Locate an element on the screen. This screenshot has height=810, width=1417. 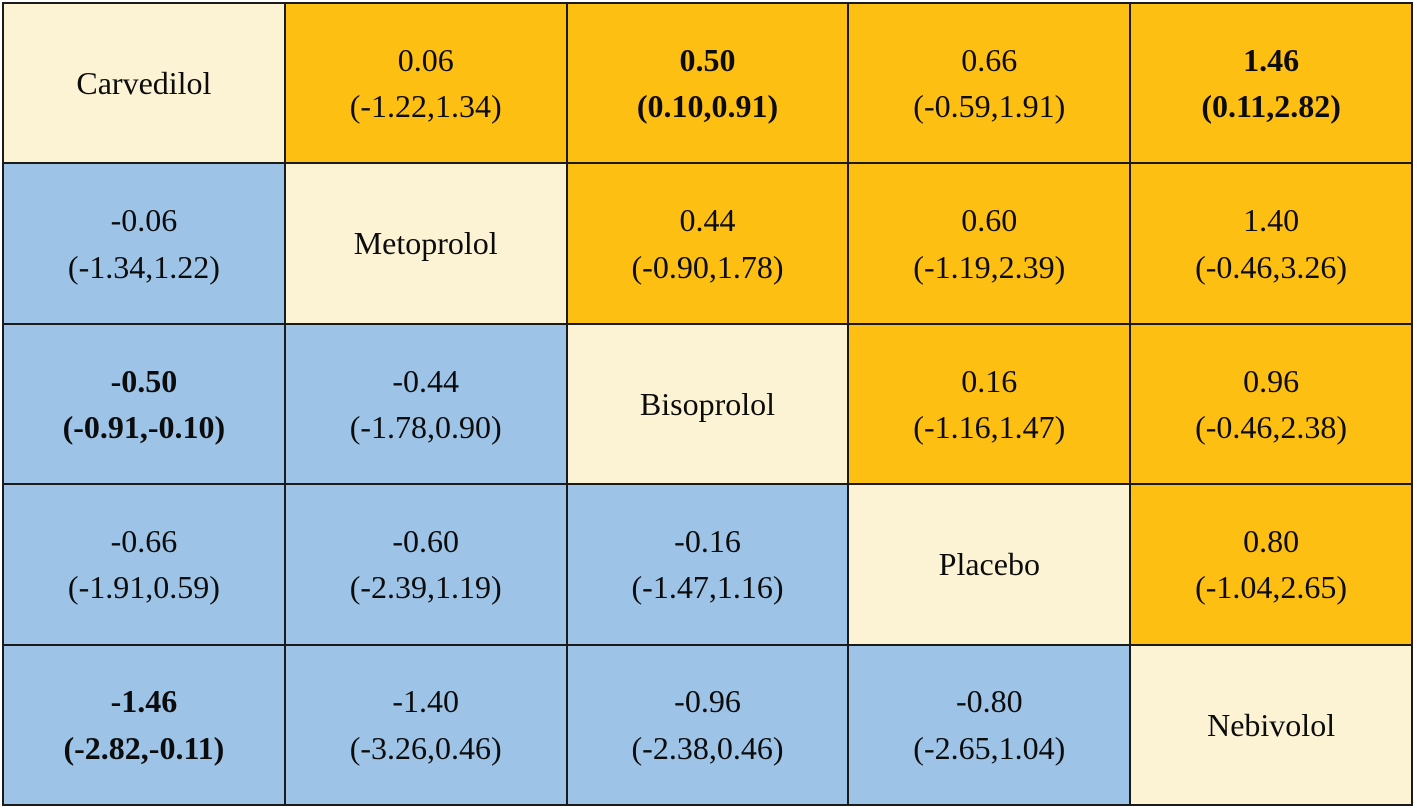
estimate-cell: 0.66 (-0.59,1.91) is located at coordinates (989, 83).